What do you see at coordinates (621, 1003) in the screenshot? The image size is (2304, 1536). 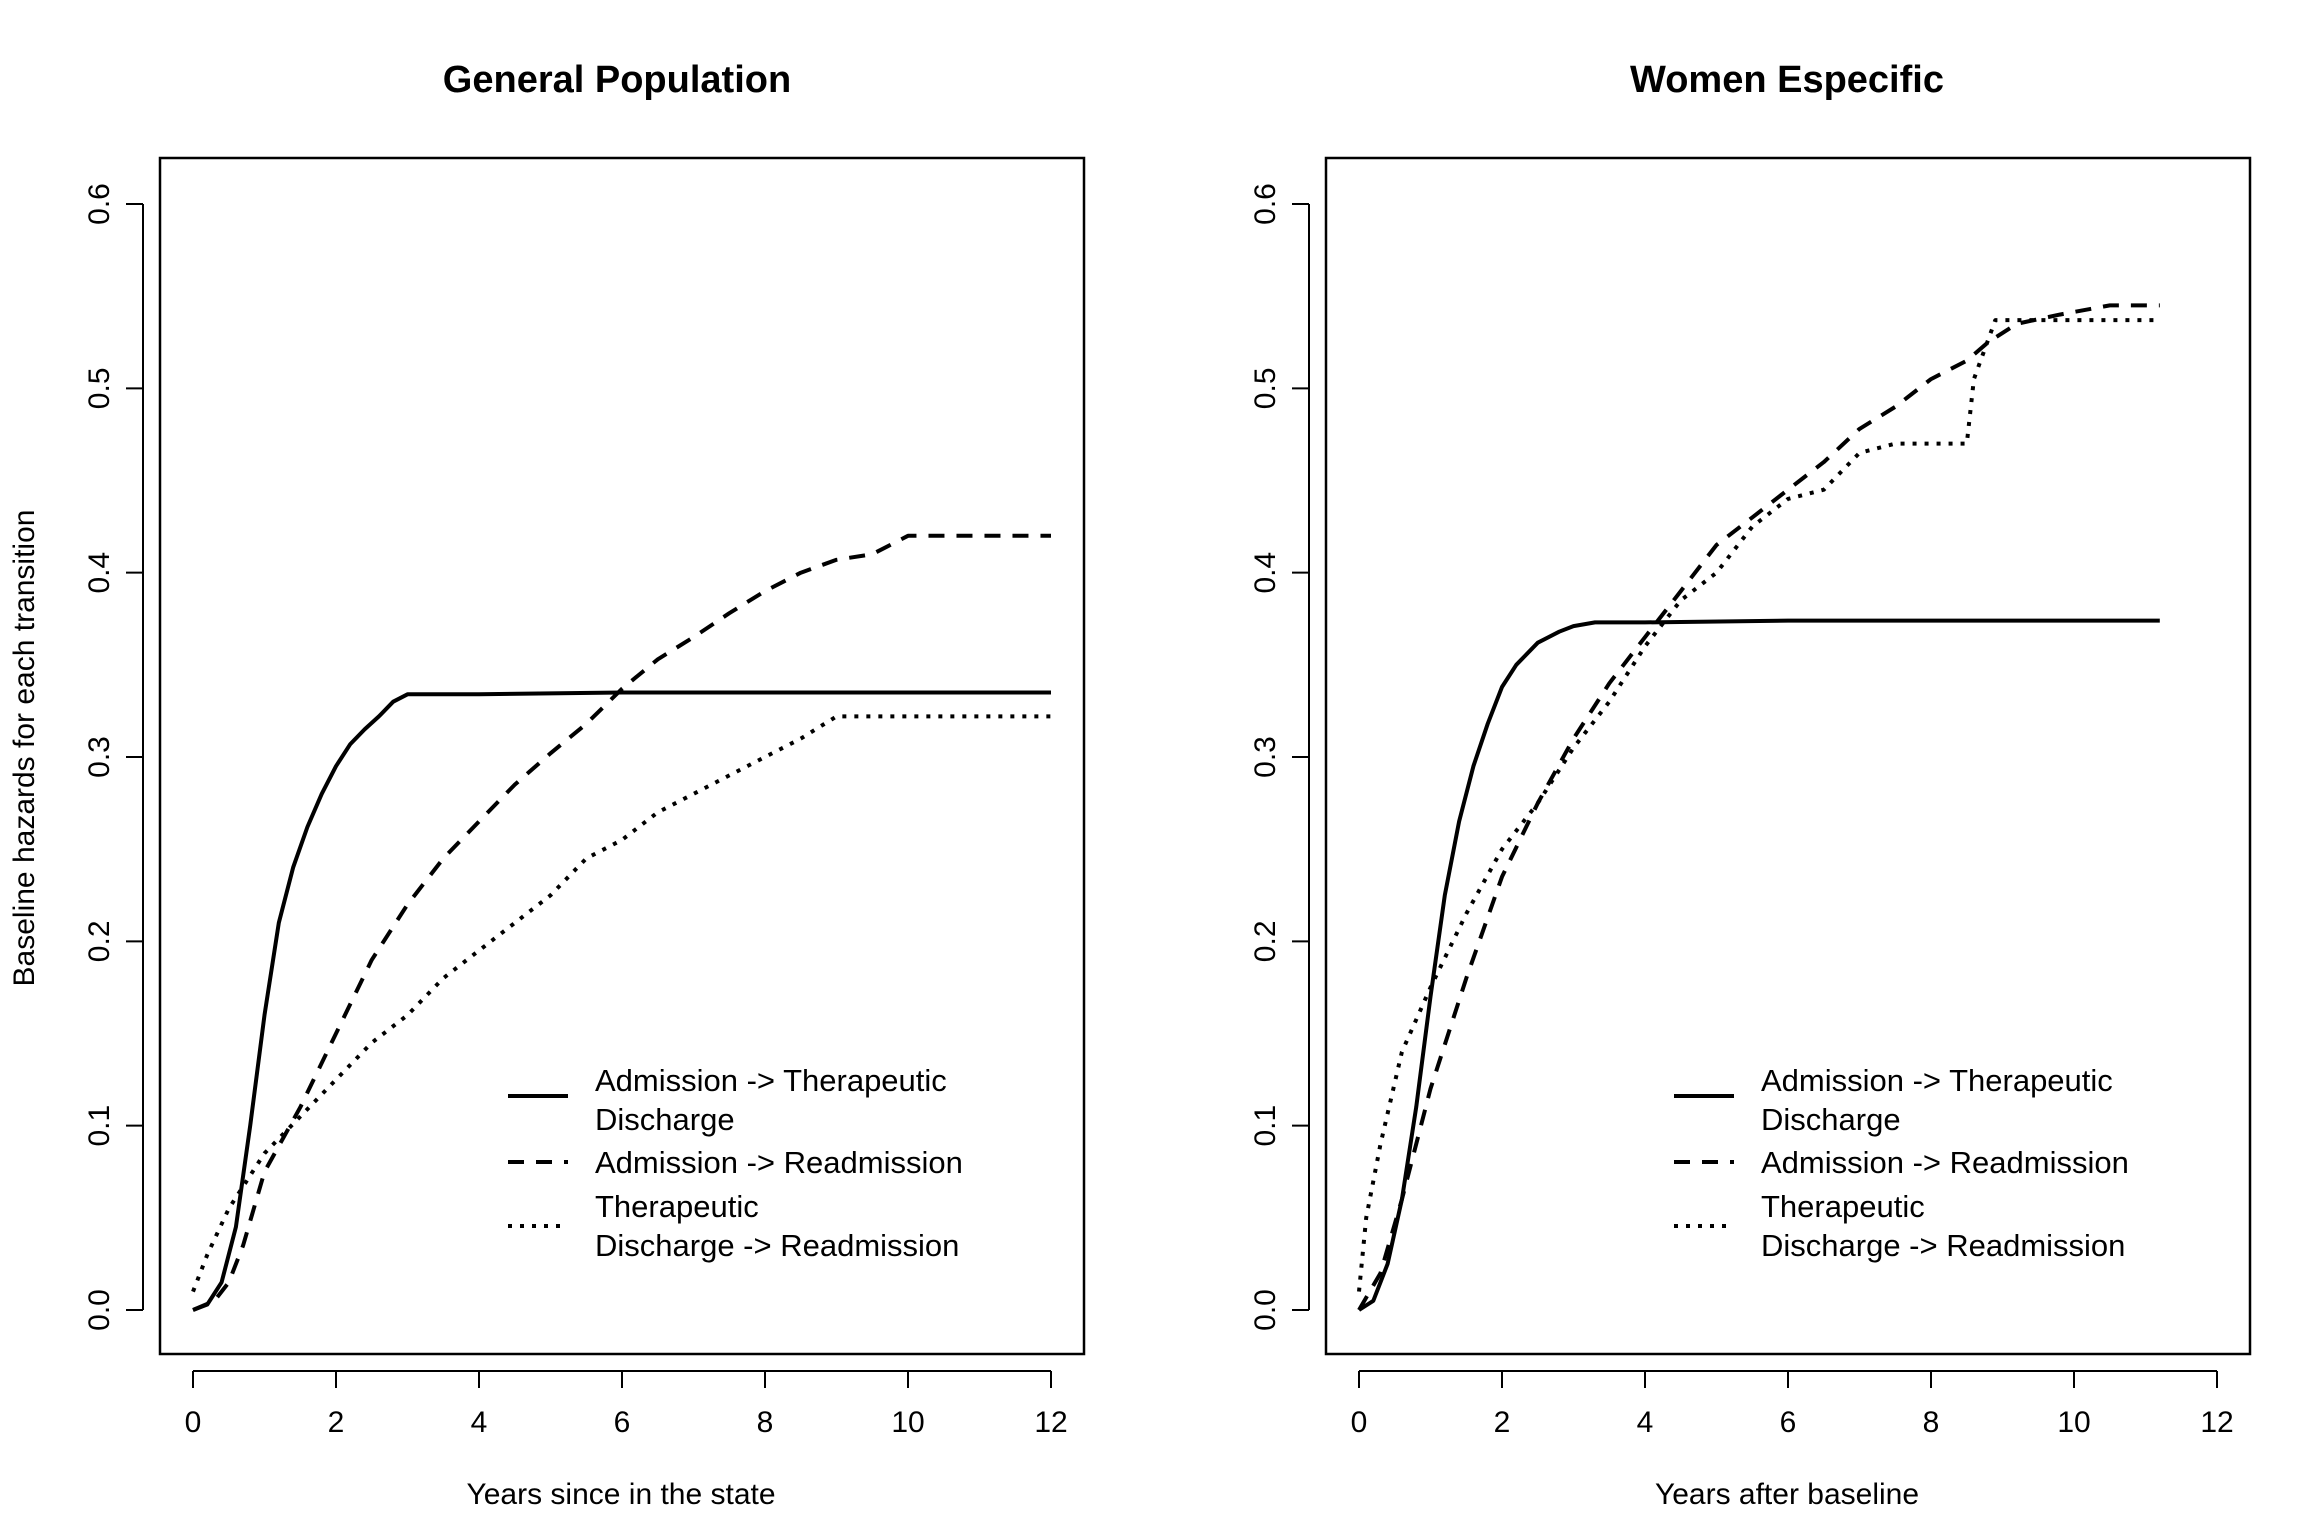 I see `series-line-dotted` at bounding box center [621, 1003].